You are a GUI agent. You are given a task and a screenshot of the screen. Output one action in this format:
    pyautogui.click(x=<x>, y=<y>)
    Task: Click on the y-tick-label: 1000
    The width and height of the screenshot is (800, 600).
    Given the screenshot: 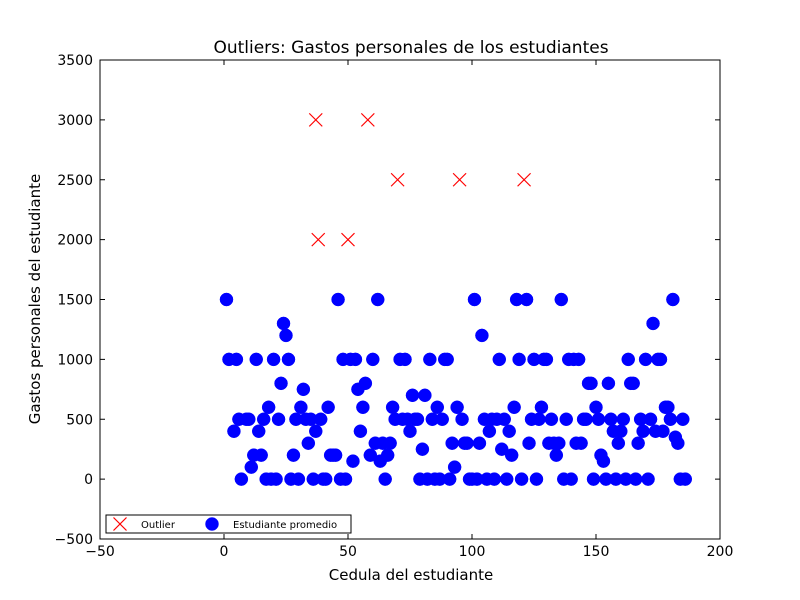 What is the action you would take?
    pyautogui.click(x=75, y=360)
    